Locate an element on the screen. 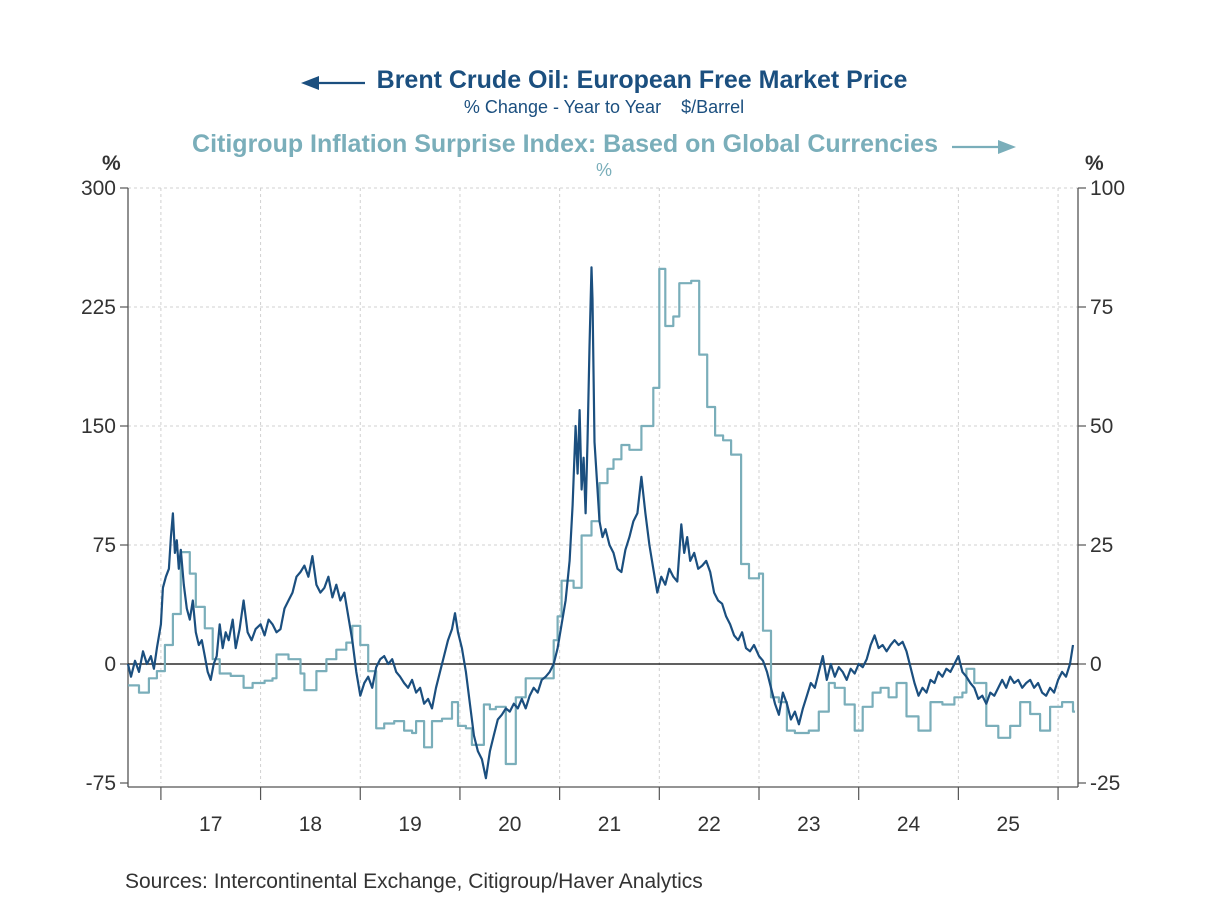 The width and height of the screenshot is (1208, 906). right-axis-unit: % is located at coordinates (1094, 163).